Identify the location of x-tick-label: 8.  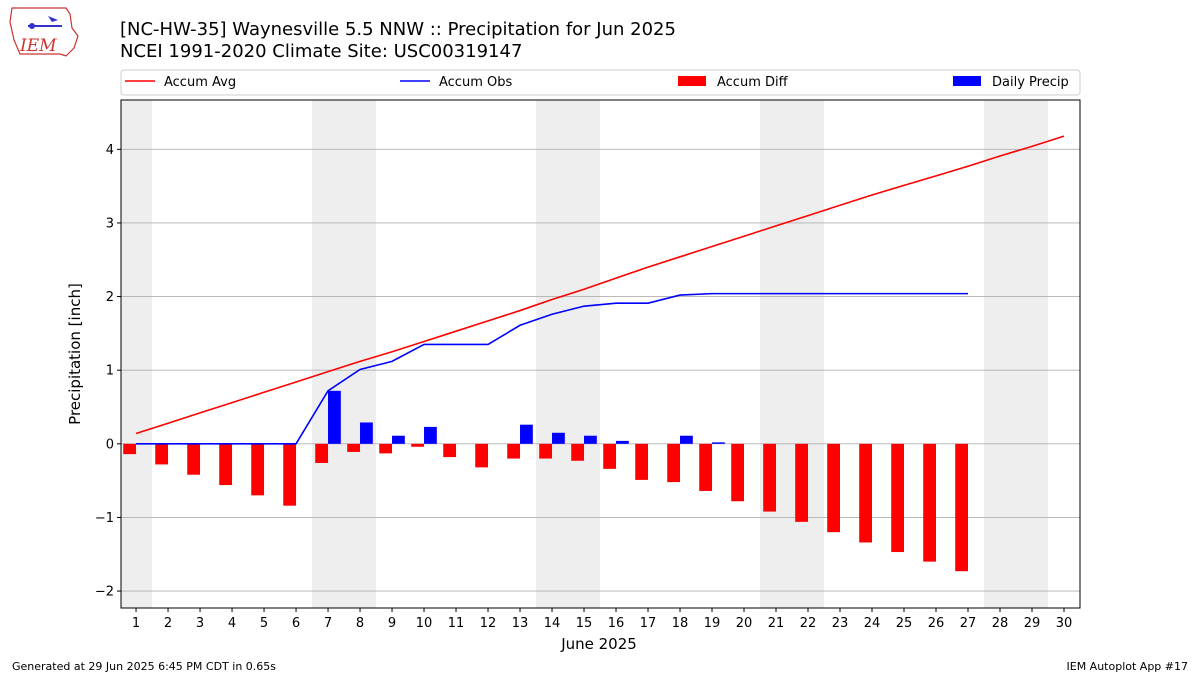
(360, 623).